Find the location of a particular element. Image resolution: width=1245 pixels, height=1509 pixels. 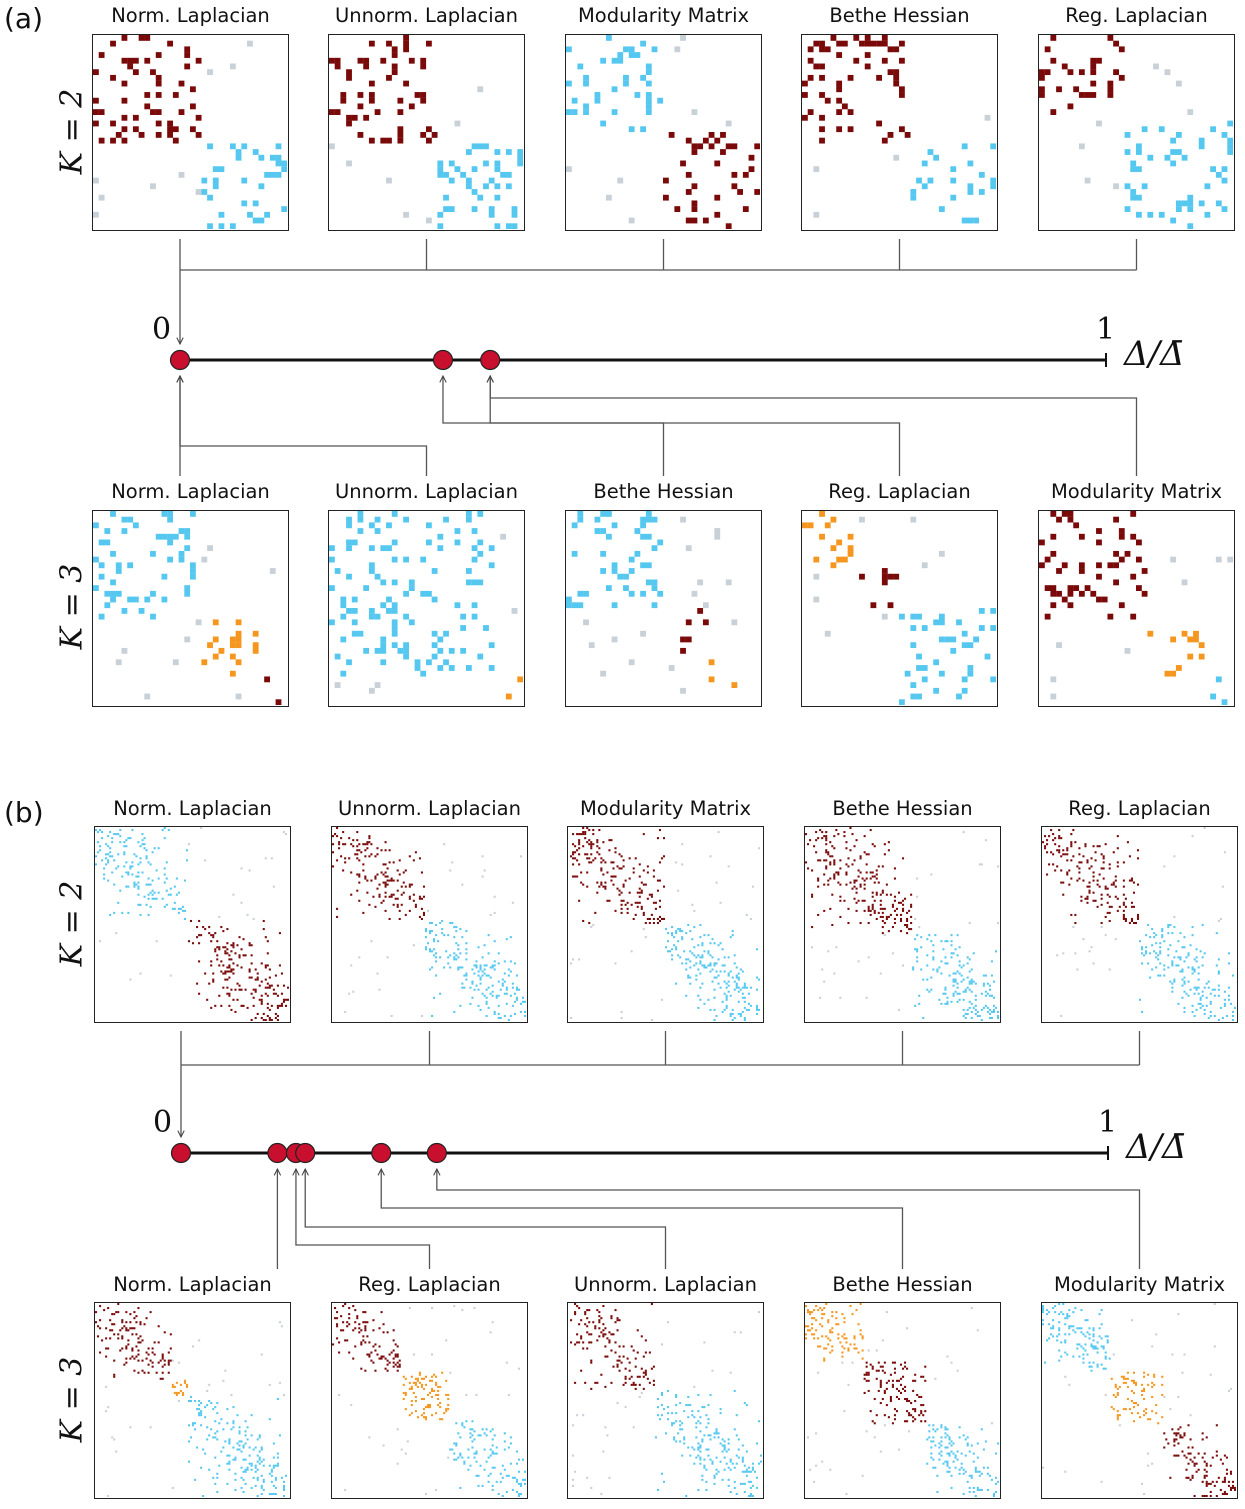

panel-label: (a) is located at coordinates (24, 18).